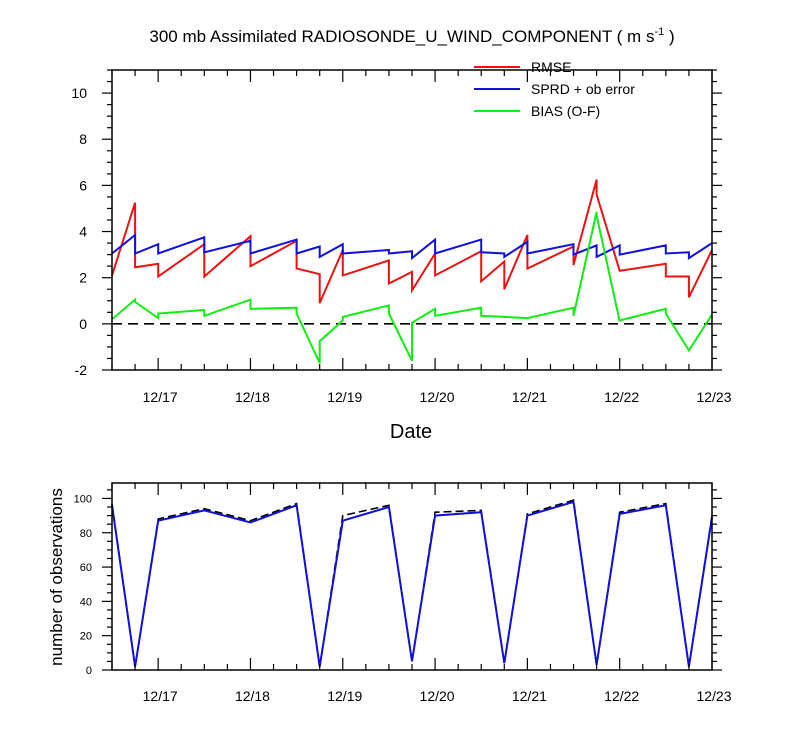 The width and height of the screenshot is (800, 750). I want to click on bottom-x-tick-labels: 12/17 12/18 12/19 12/20 12/21 12/22 12/23, so click(437, 696).